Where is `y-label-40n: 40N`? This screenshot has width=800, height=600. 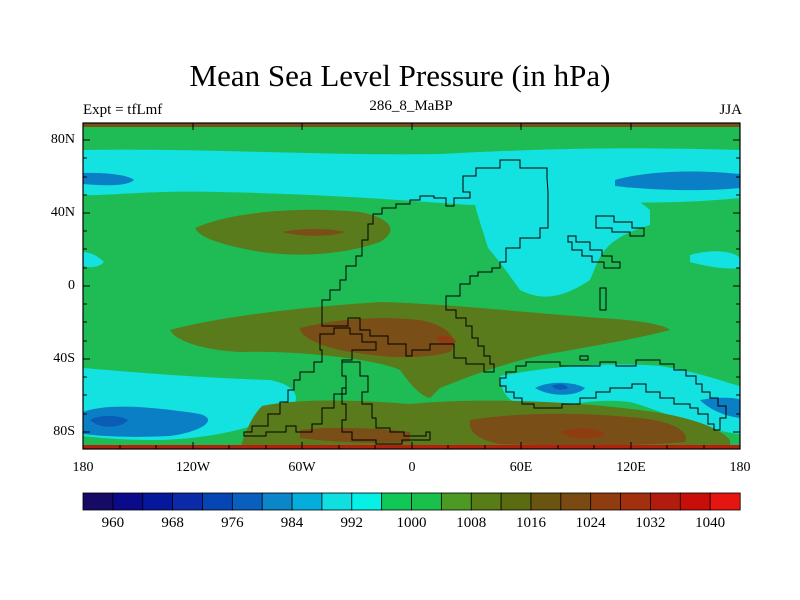 y-label-40n: 40N is located at coordinates (62, 212).